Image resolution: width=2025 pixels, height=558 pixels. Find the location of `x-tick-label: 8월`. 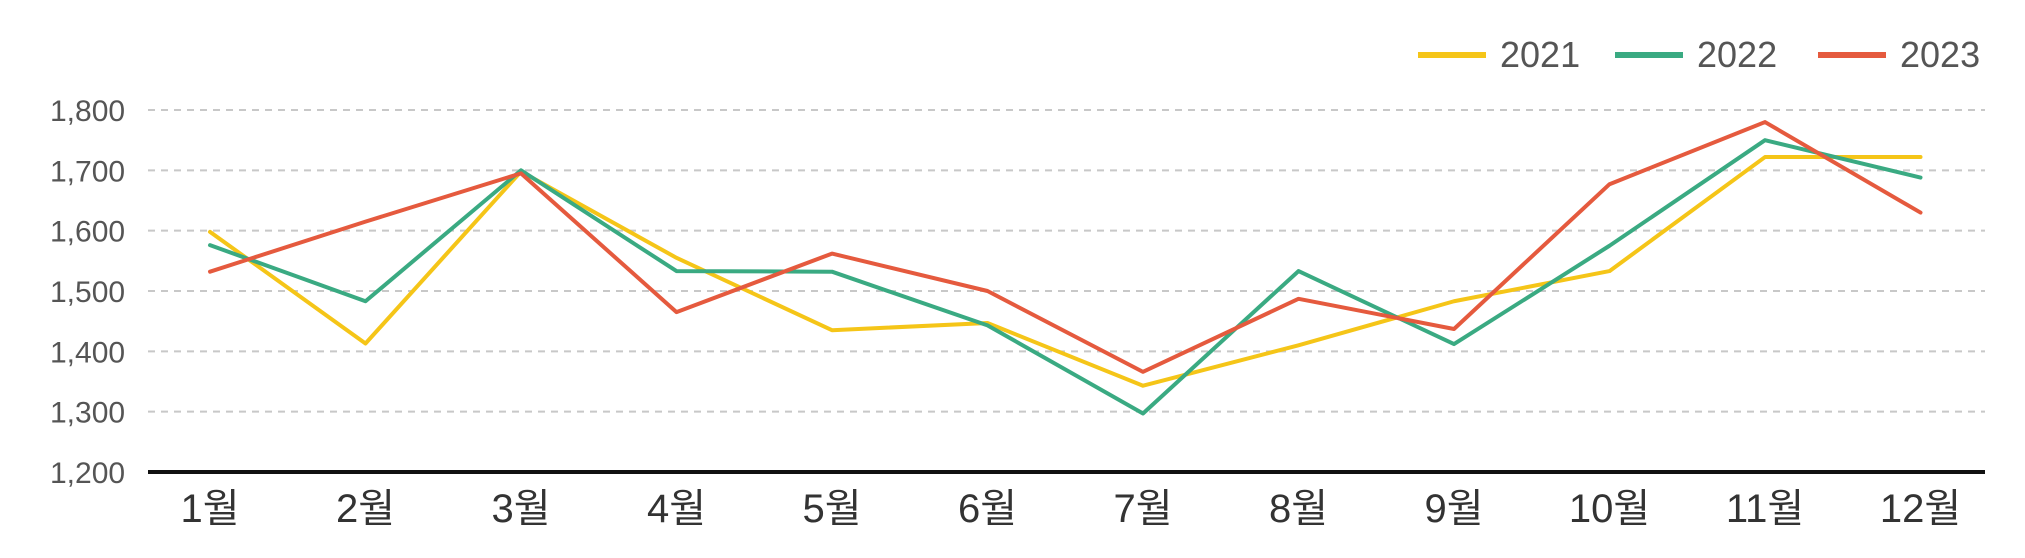

x-tick-label: 8월 is located at coordinates (1298, 509).